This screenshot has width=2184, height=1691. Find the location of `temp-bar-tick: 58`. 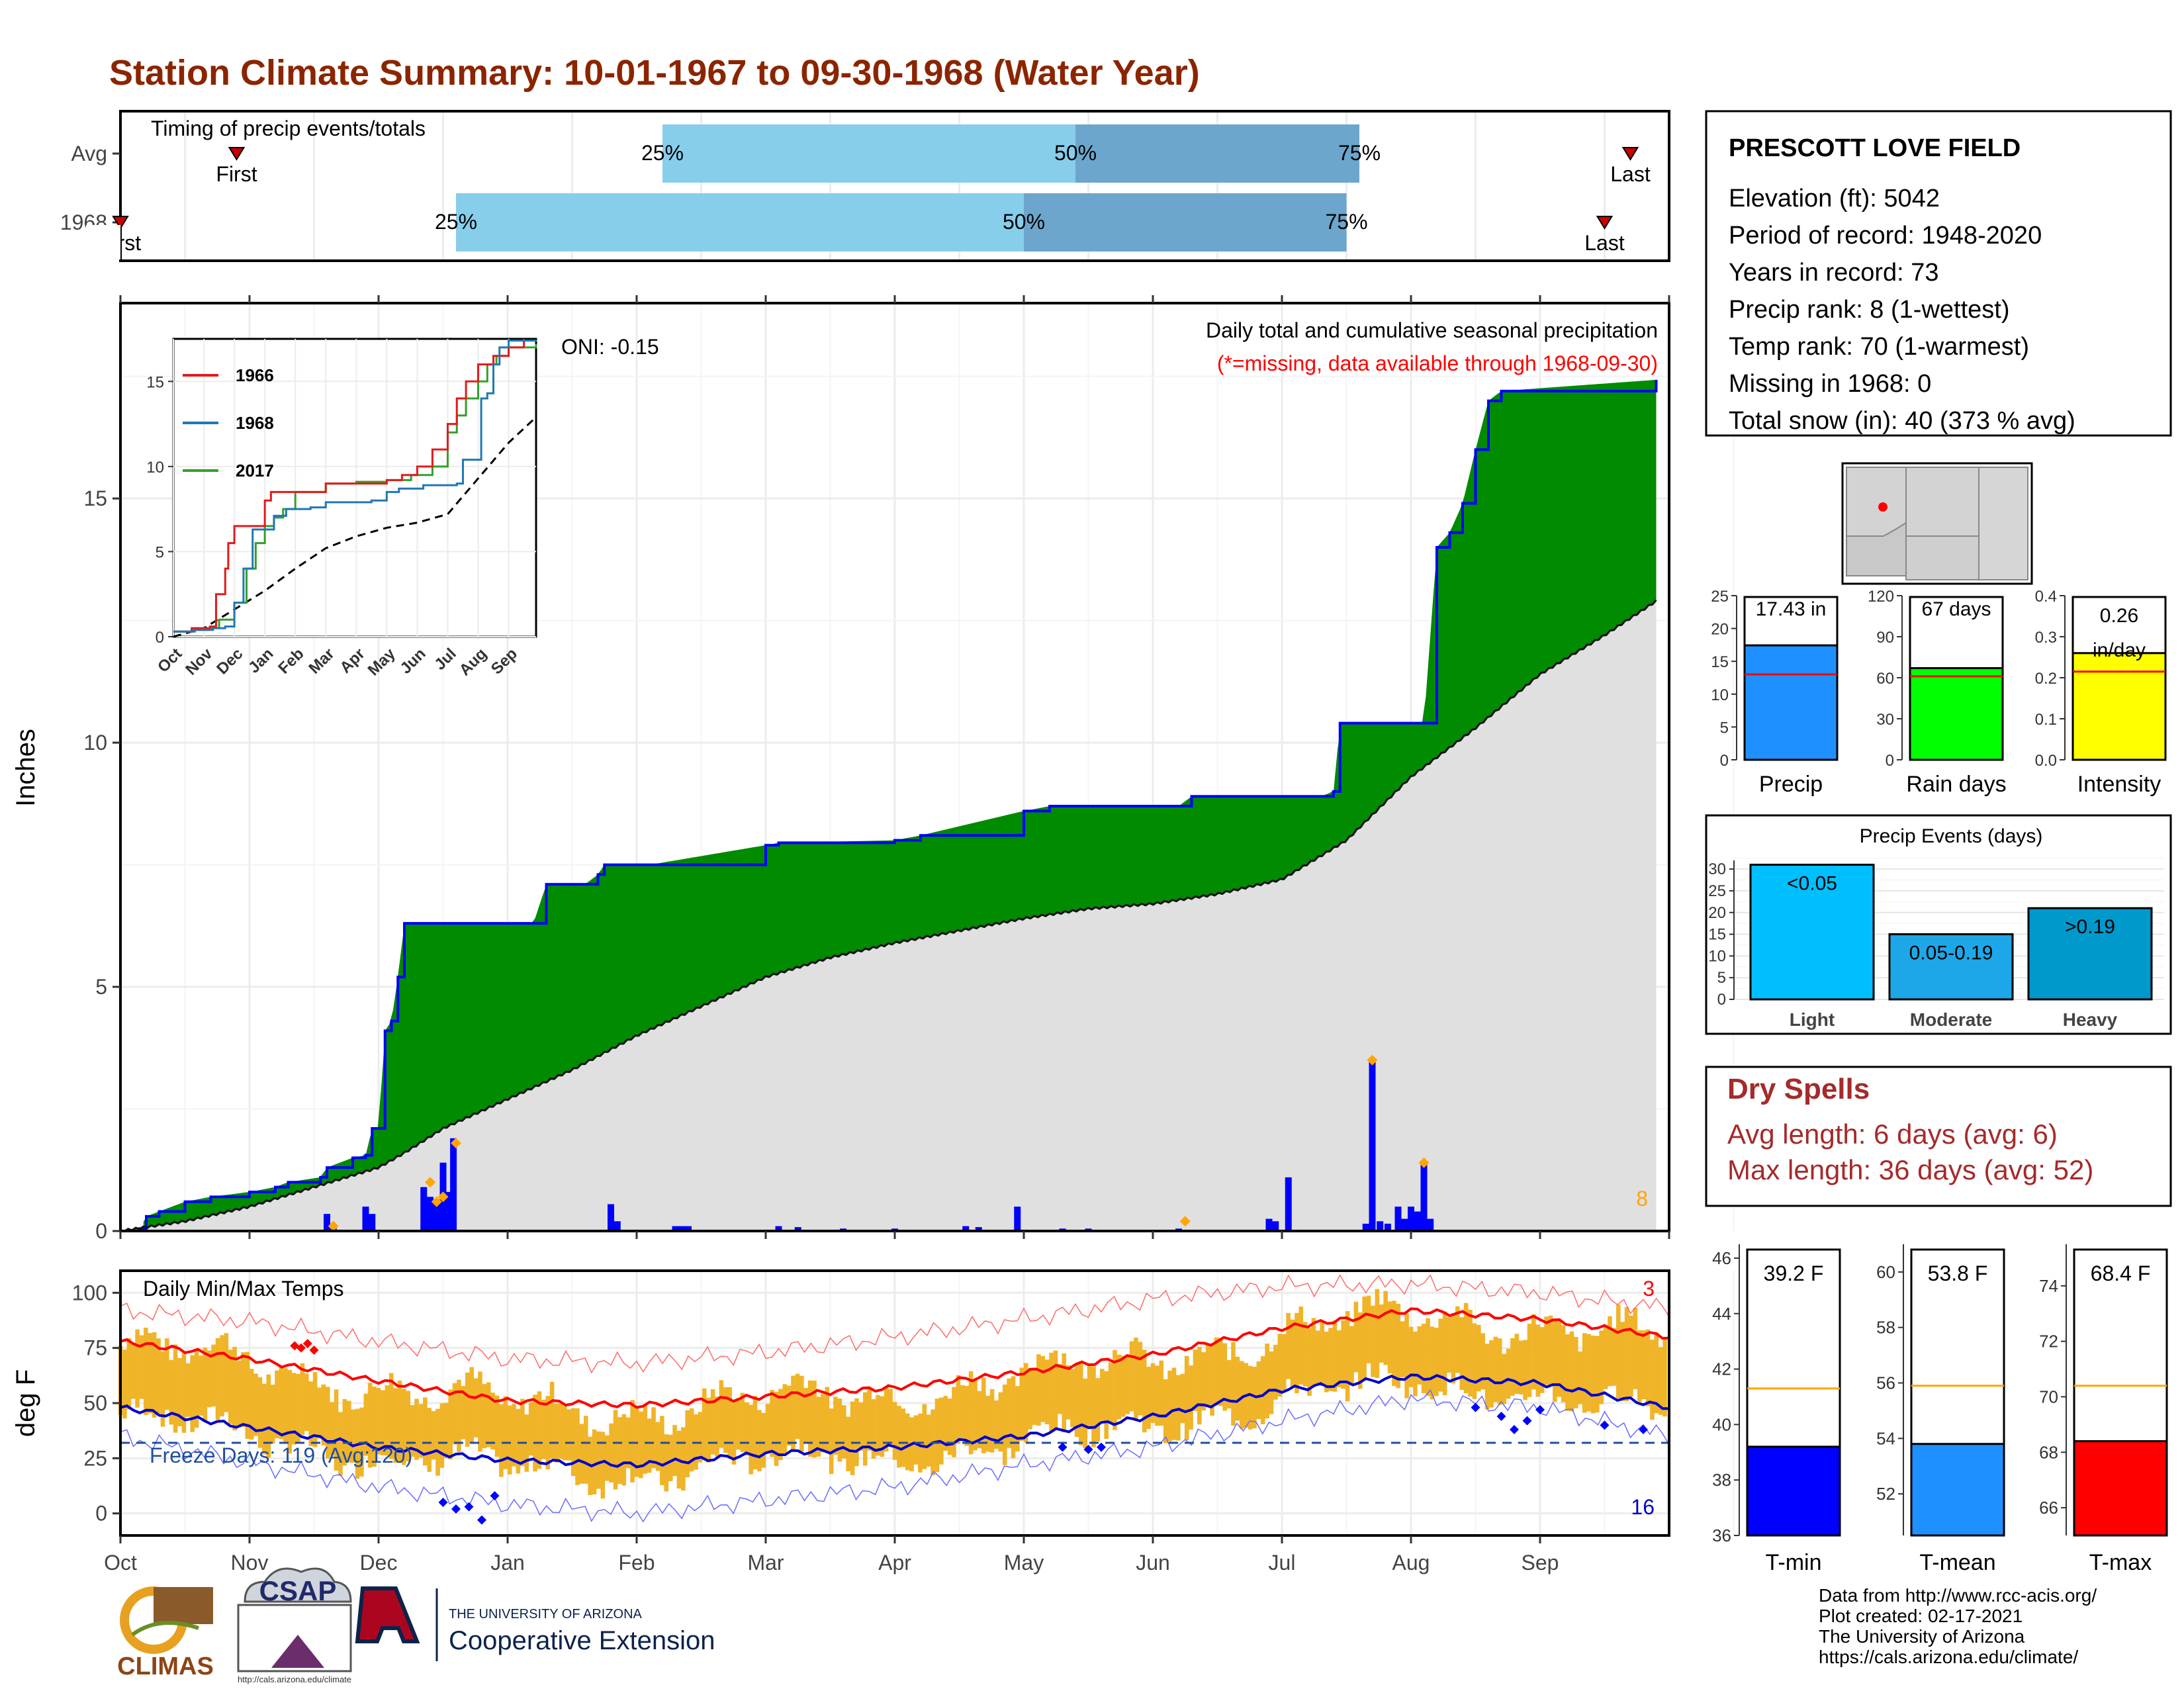

temp-bar-tick: 58 is located at coordinates (1885, 1328).